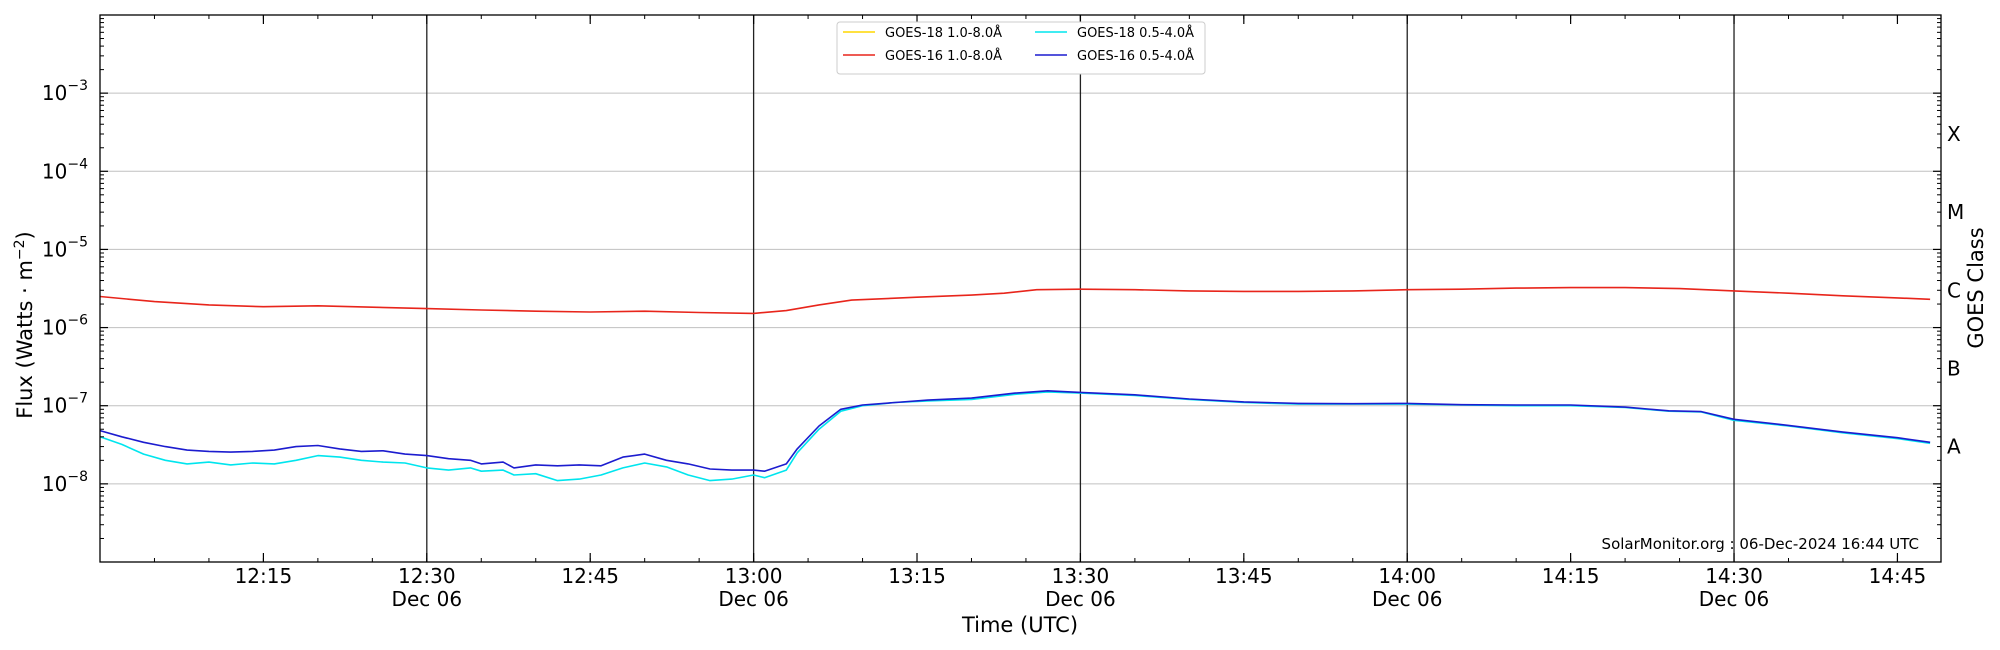 This screenshot has height=650, width=2000. What do you see at coordinates (754, 576) in the screenshot?
I see `x-tick-label: 13:00` at bounding box center [754, 576].